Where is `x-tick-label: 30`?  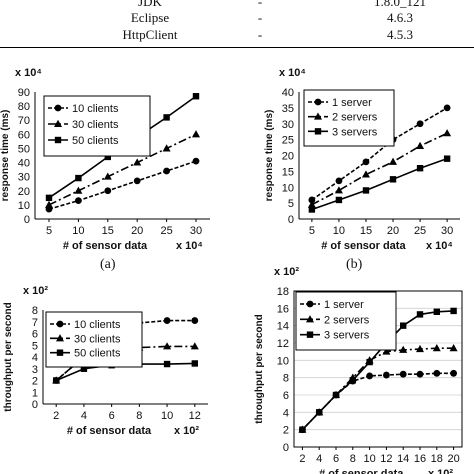 x-tick-label: 30 is located at coordinates (196, 231).